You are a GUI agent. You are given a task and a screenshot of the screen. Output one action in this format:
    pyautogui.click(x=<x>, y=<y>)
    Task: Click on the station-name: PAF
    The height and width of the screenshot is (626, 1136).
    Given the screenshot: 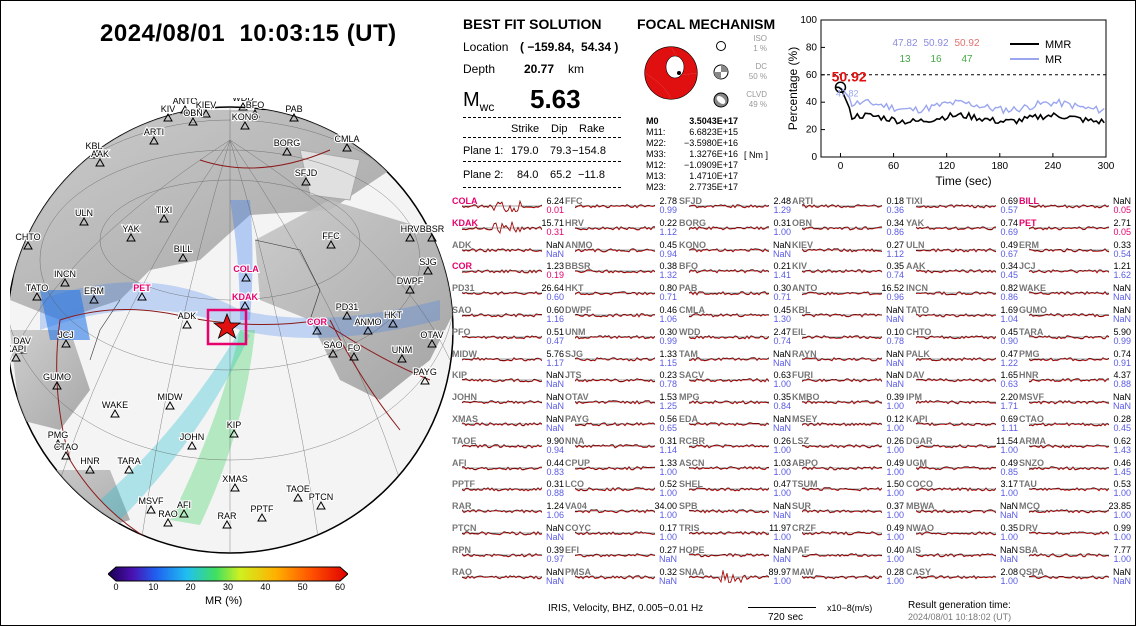 What is the action you would take?
    pyautogui.click(x=801, y=549)
    